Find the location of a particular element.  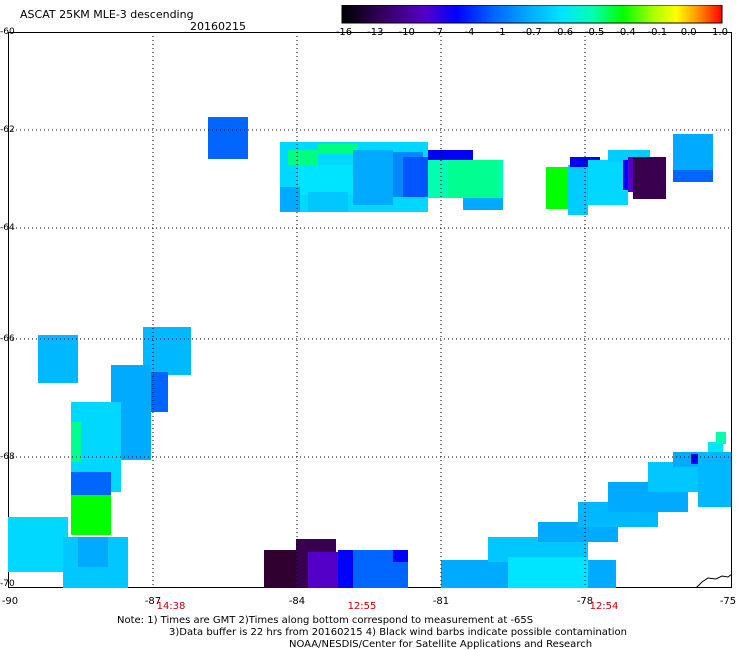

lat-label: -66 is located at coordinates (7, 339).